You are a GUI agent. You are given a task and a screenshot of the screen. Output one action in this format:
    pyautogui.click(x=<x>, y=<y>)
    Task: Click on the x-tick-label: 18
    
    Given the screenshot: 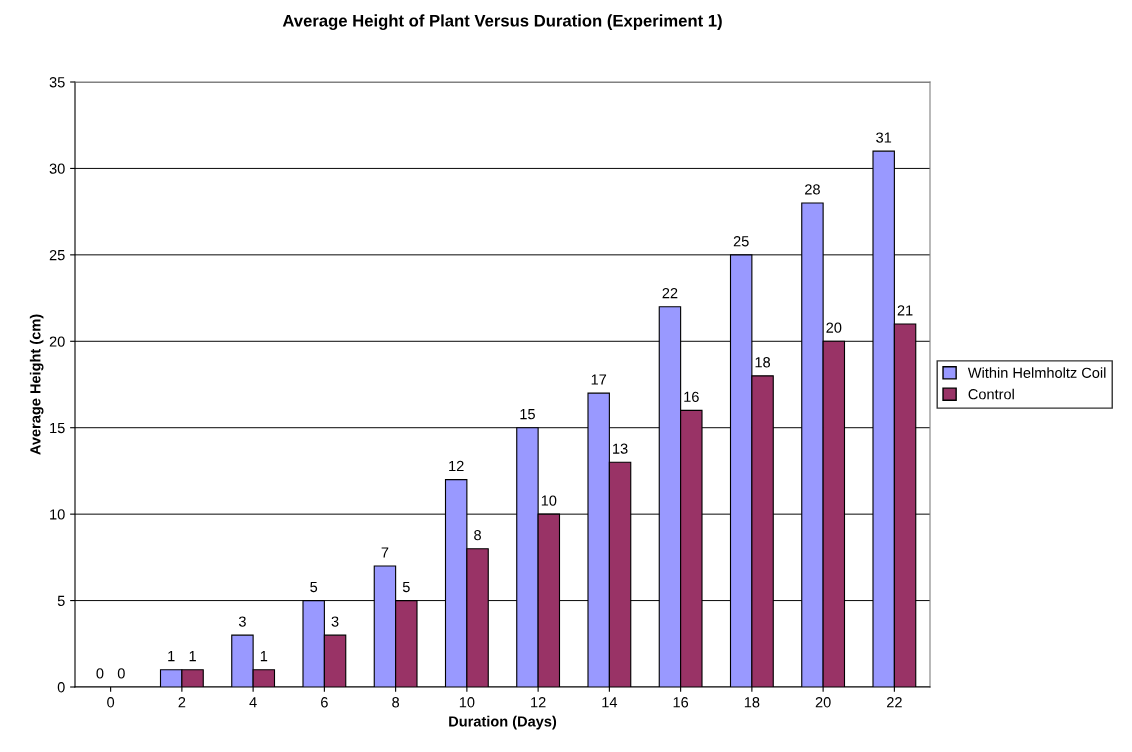 What is the action you would take?
    pyautogui.click(x=752, y=702)
    